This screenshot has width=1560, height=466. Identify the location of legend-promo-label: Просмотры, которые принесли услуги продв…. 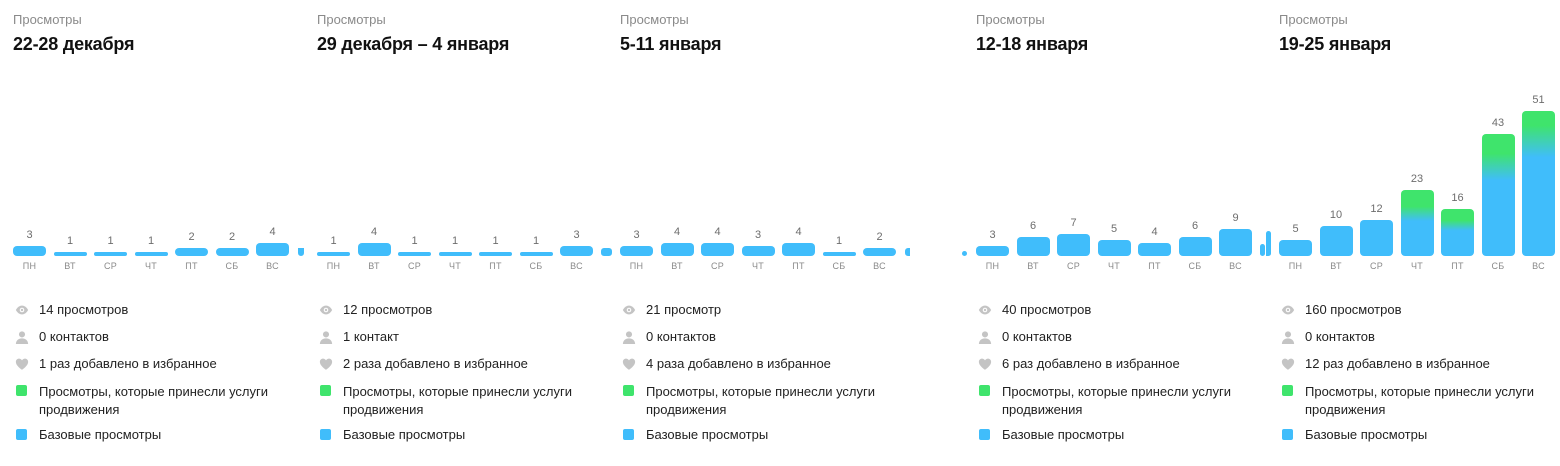
(154, 400).